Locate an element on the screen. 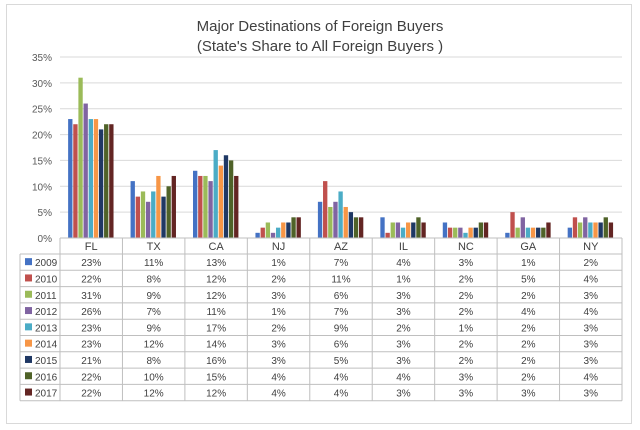 Image resolution: width=640 pixels, height=430 pixels. data-label: 10% is located at coordinates (154, 377).